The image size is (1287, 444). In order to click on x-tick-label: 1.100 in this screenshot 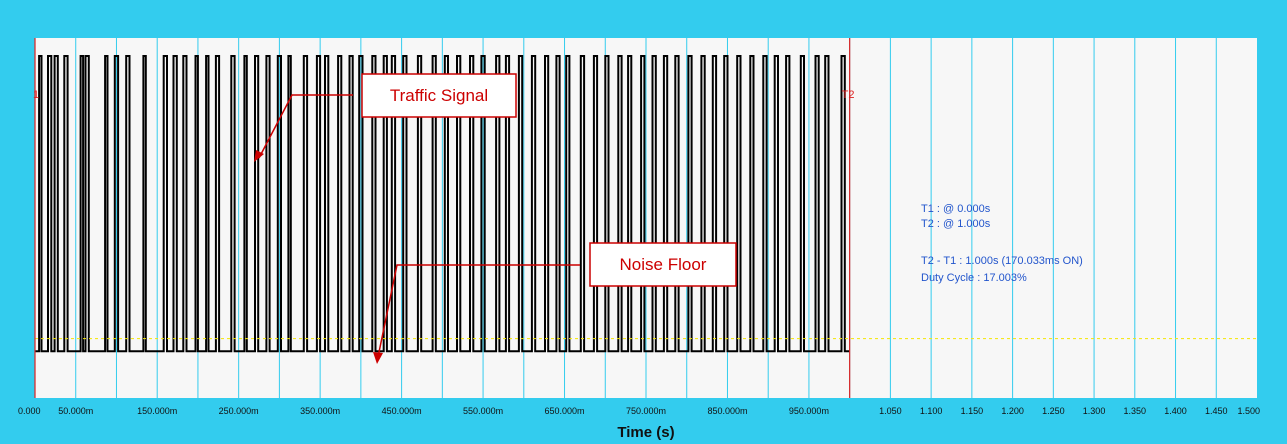, I will do `click(931, 411)`.